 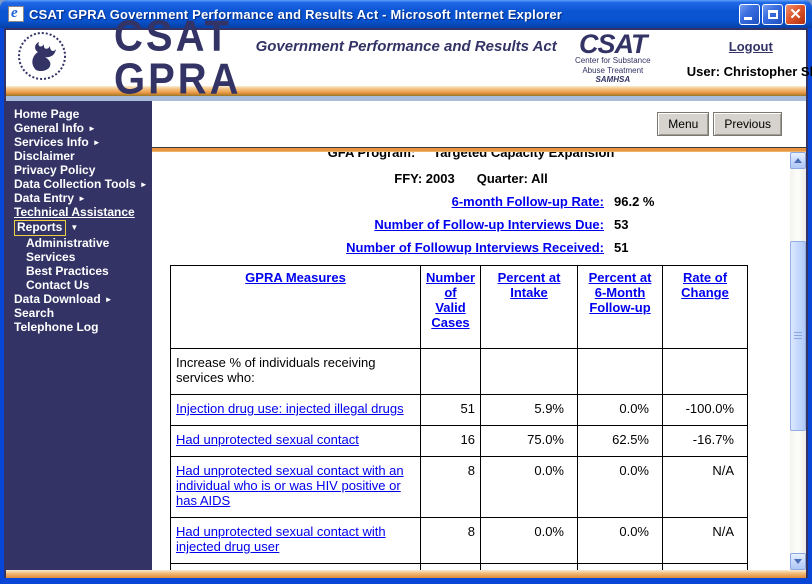 I want to click on intake-value: 0.0%, so click(x=529, y=540).